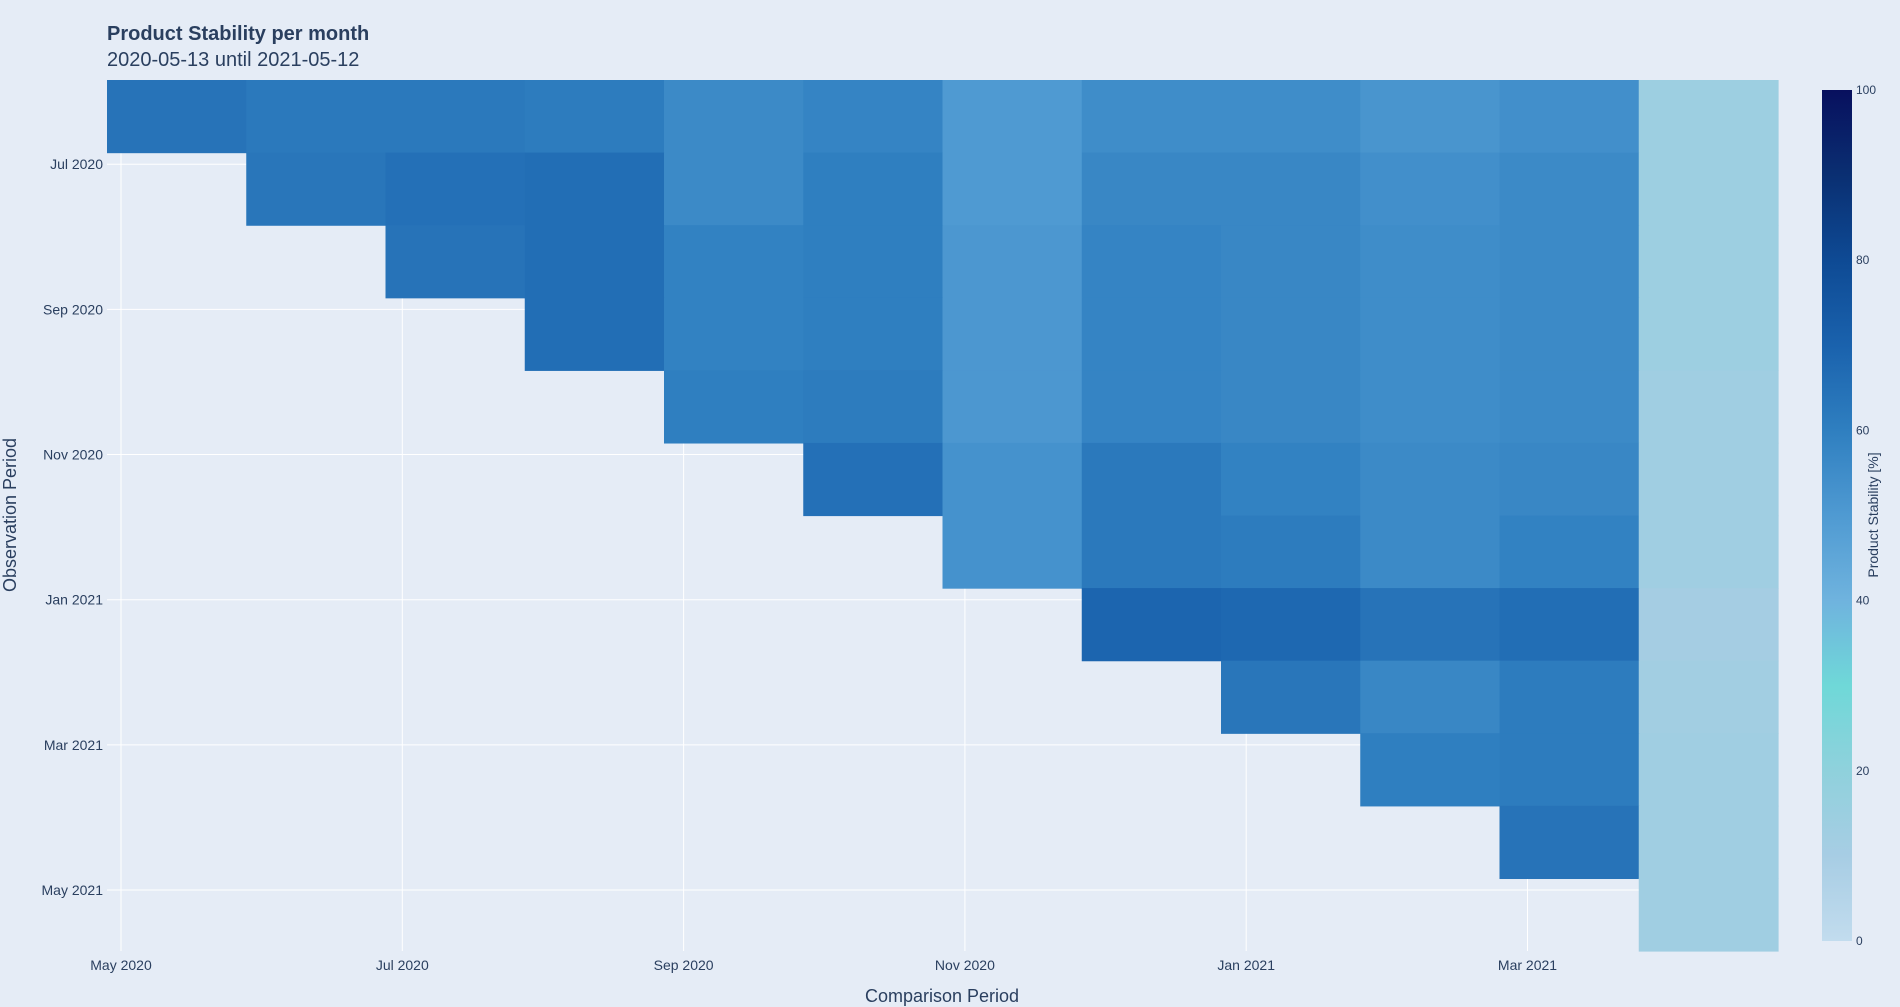 This screenshot has width=1900, height=1007. I want to click on y-tick-label: Sep 2020, so click(73, 309).